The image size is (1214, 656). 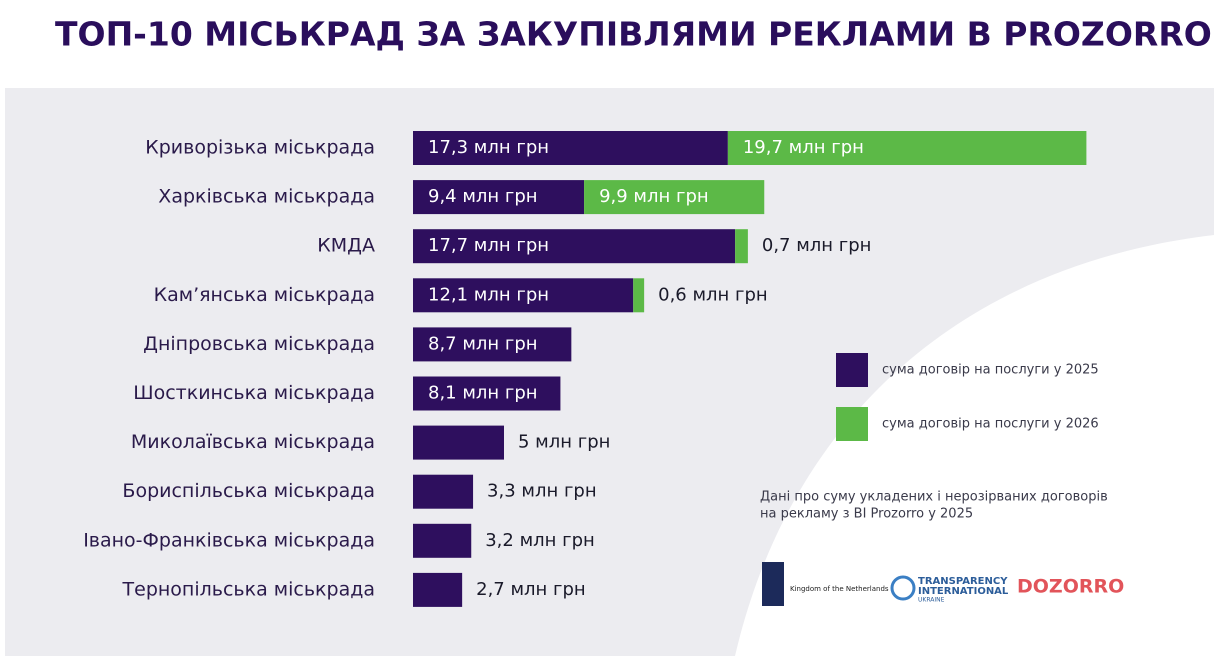 I want to click on value-label: 17,3 млн грн, so click(x=488, y=147).